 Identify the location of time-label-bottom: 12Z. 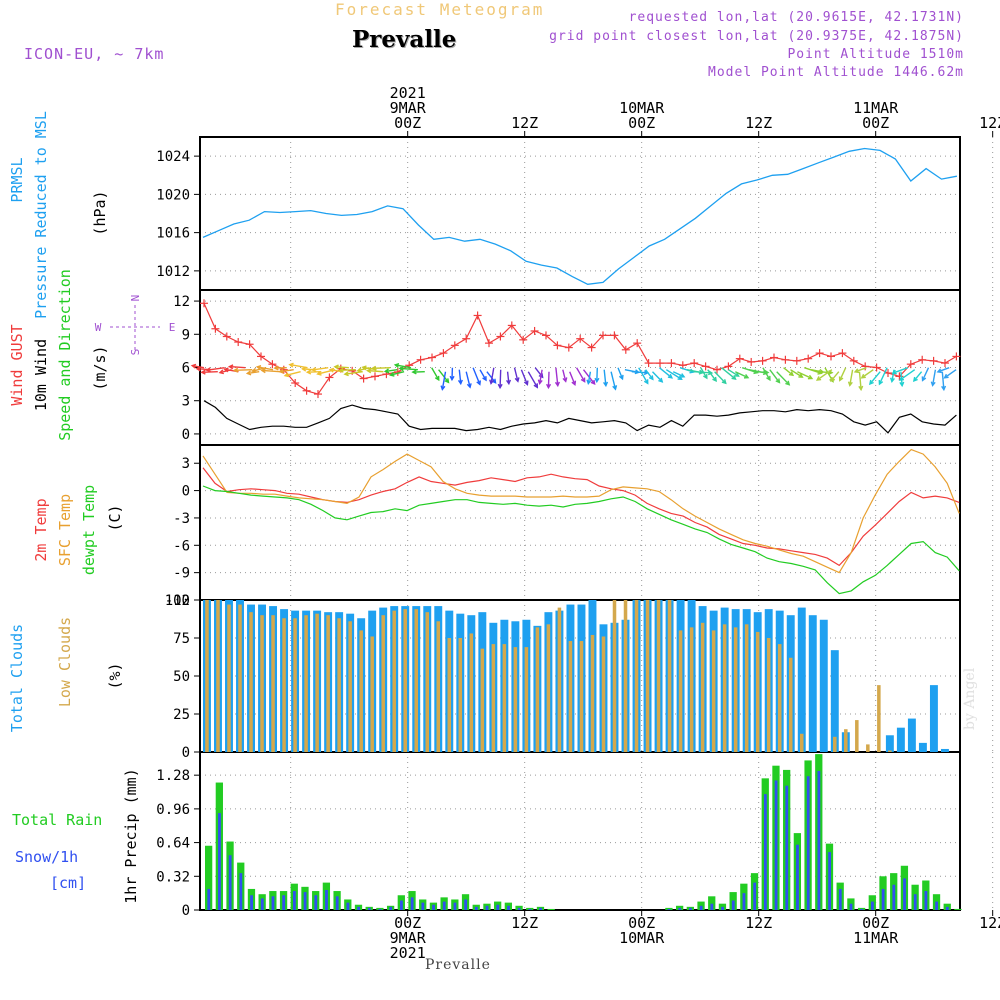
(989, 923).